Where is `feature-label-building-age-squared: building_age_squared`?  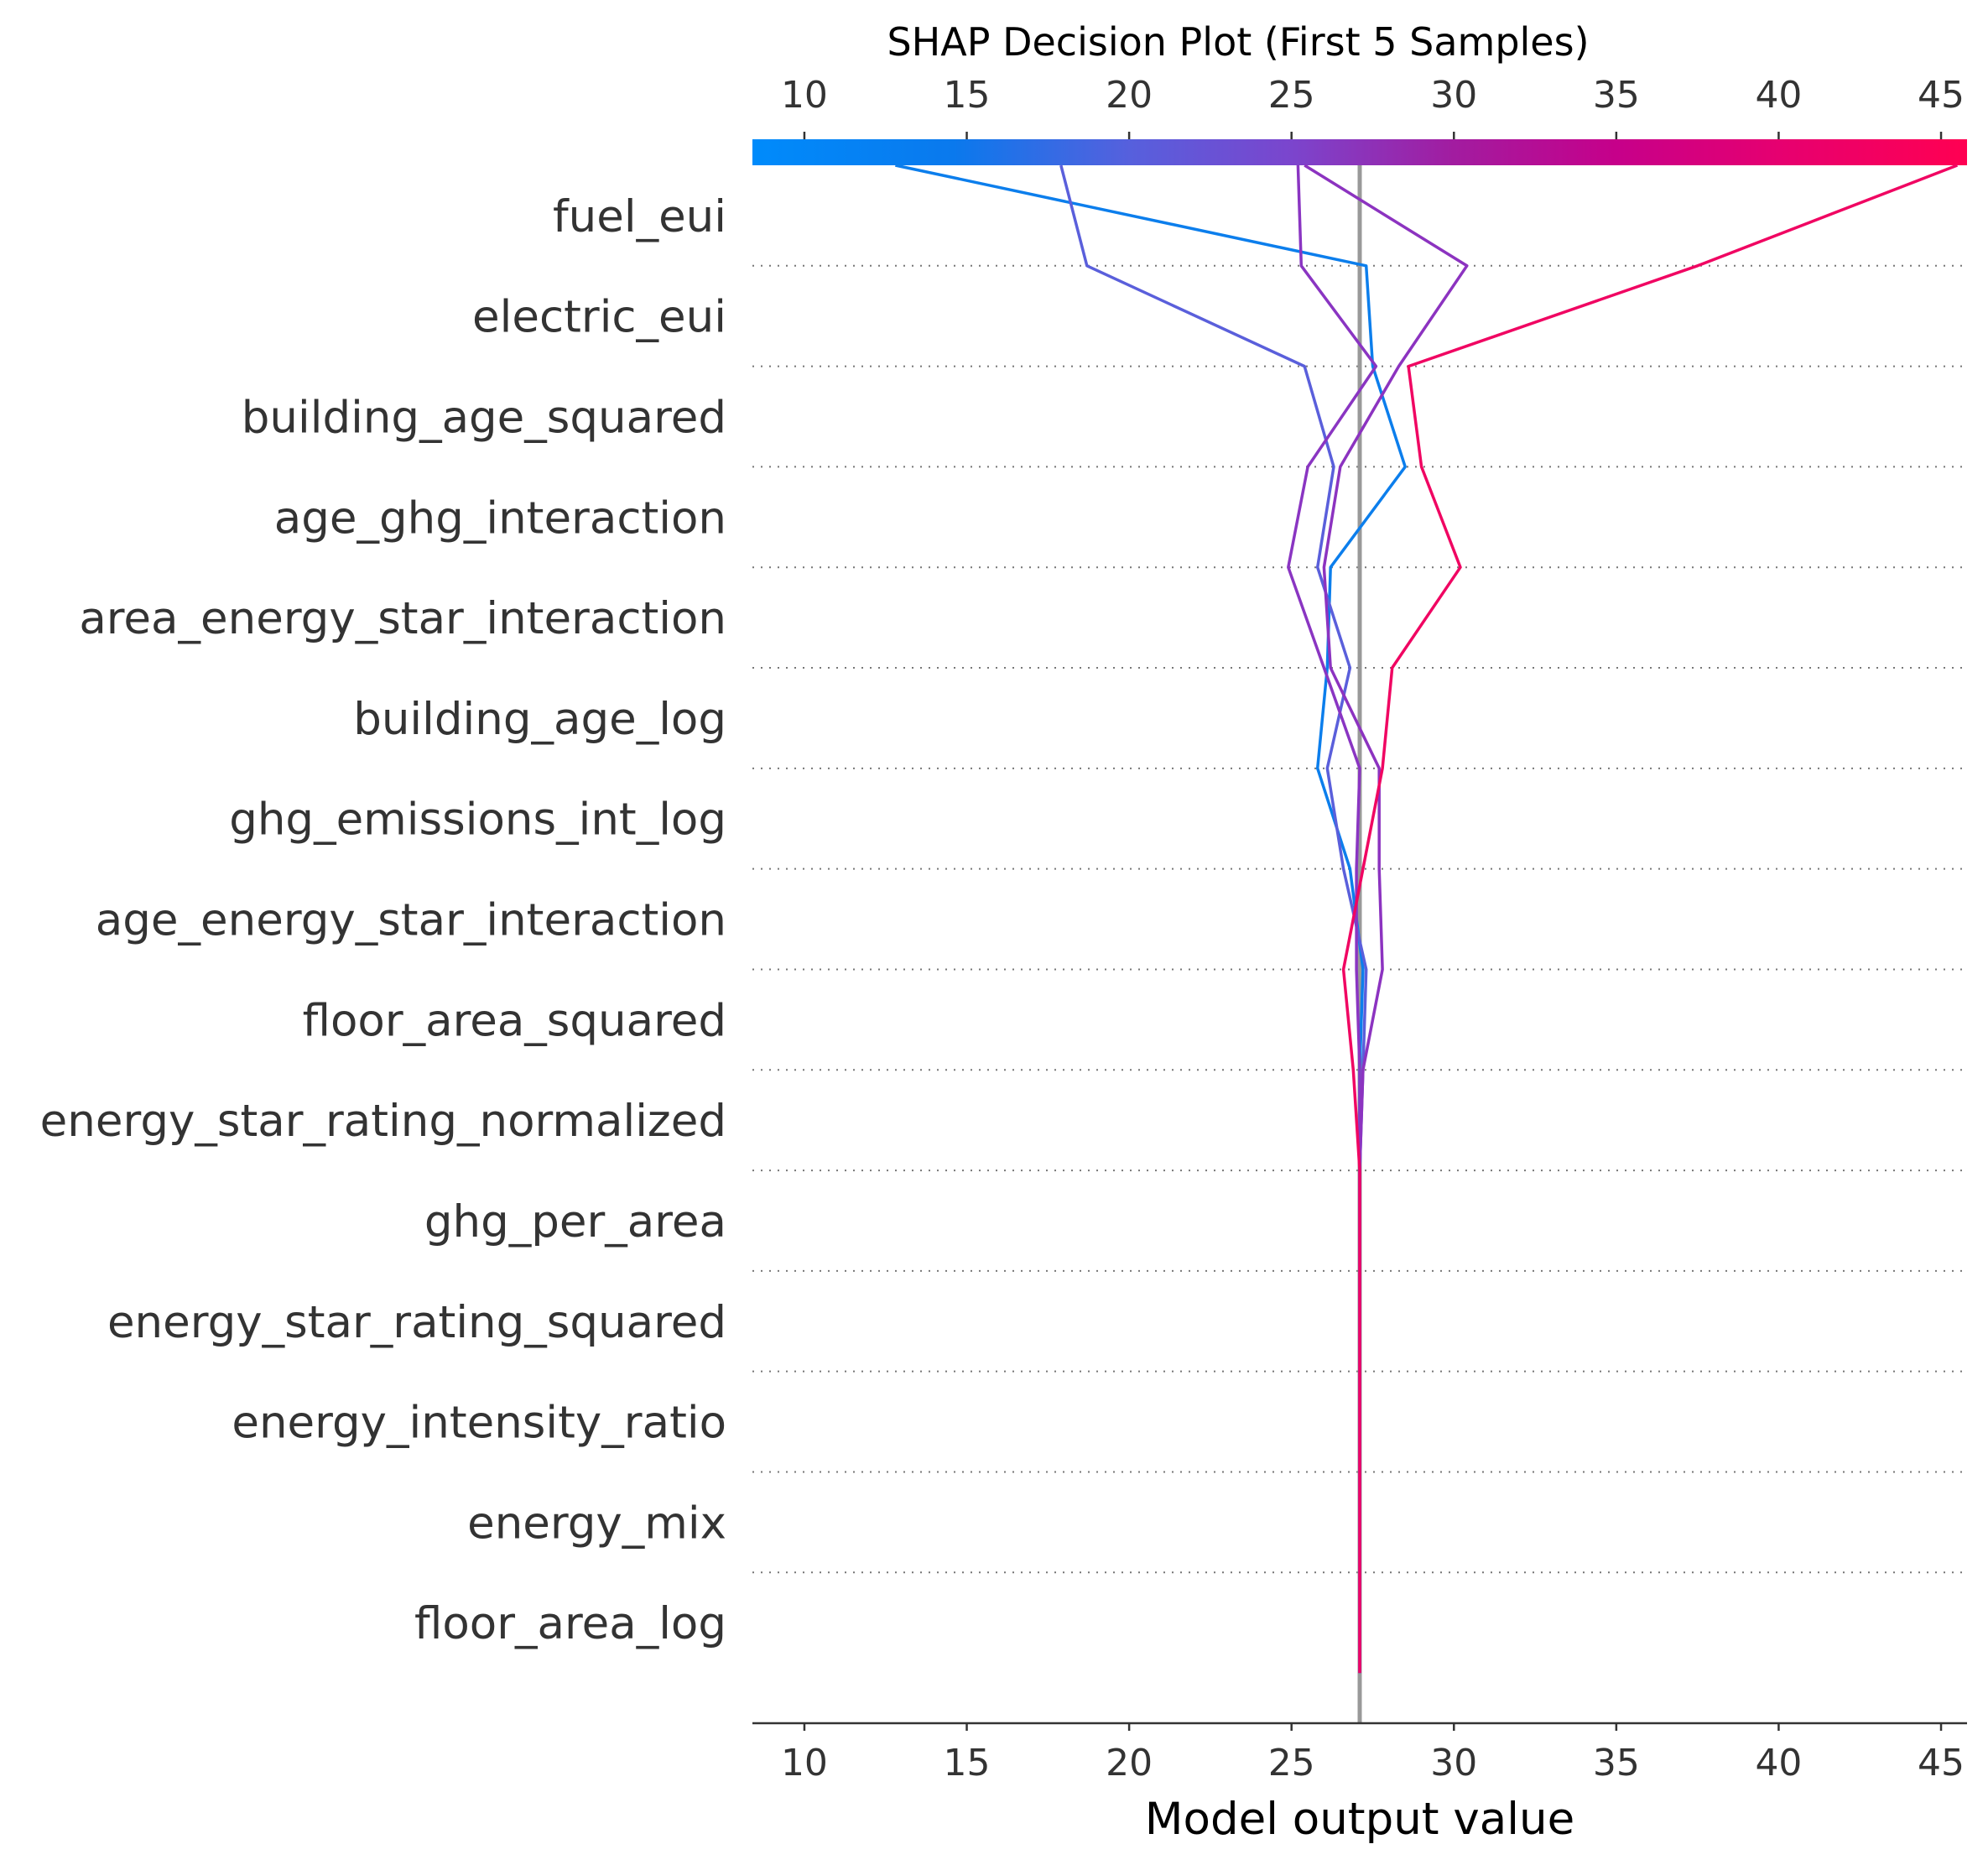 feature-label-building-age-squared: building_age_squared is located at coordinates (484, 418).